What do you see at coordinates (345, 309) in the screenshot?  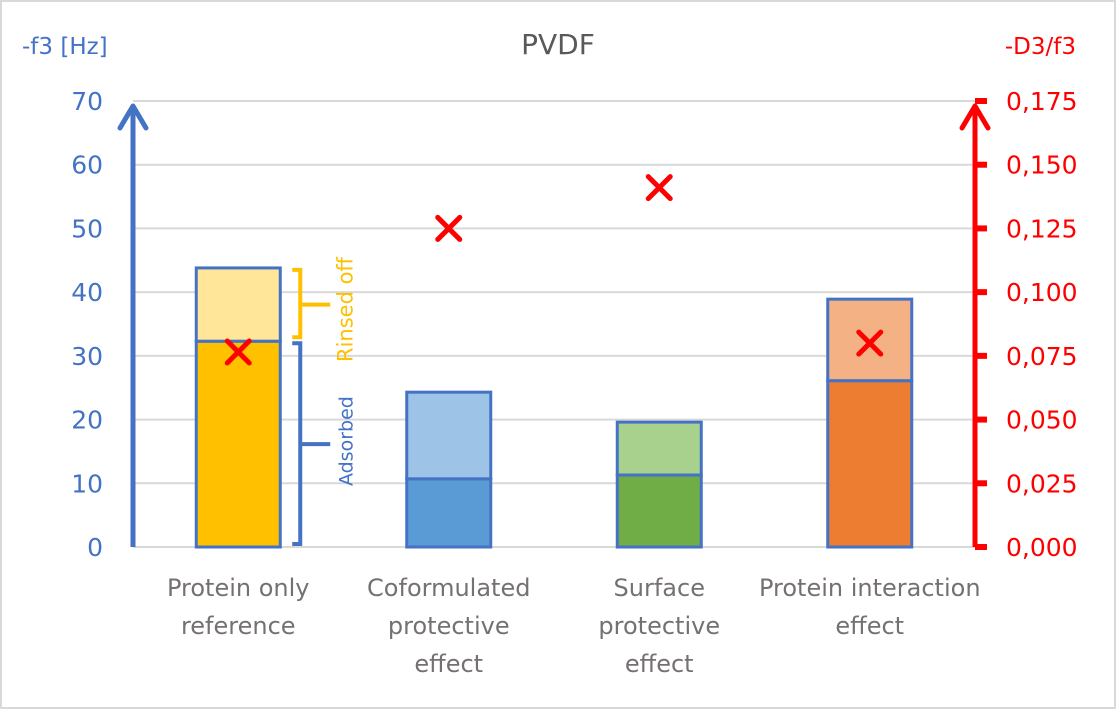 I see `rinsed-off-label: Rinsed off` at bounding box center [345, 309].